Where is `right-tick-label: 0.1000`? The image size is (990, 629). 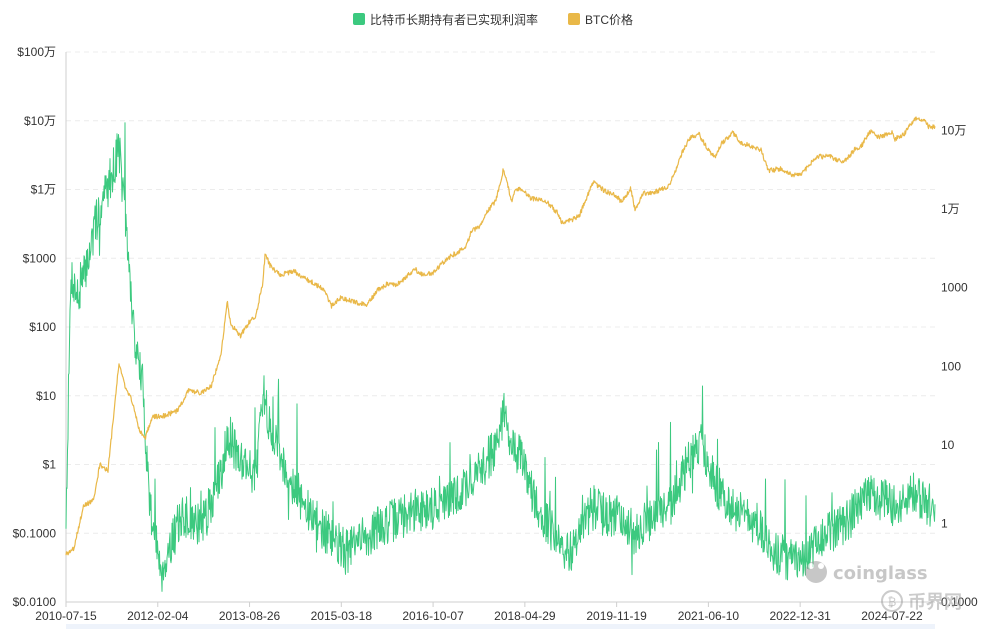 right-tick-label: 0.1000 is located at coordinates (959, 602).